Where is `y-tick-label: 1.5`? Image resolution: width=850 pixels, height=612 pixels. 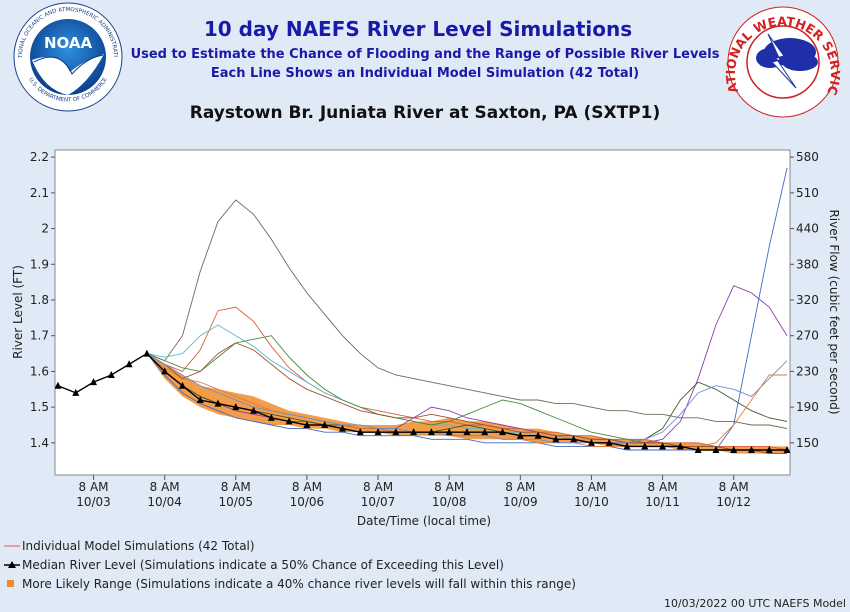 y-tick-label: 1.5 is located at coordinates (39, 407).